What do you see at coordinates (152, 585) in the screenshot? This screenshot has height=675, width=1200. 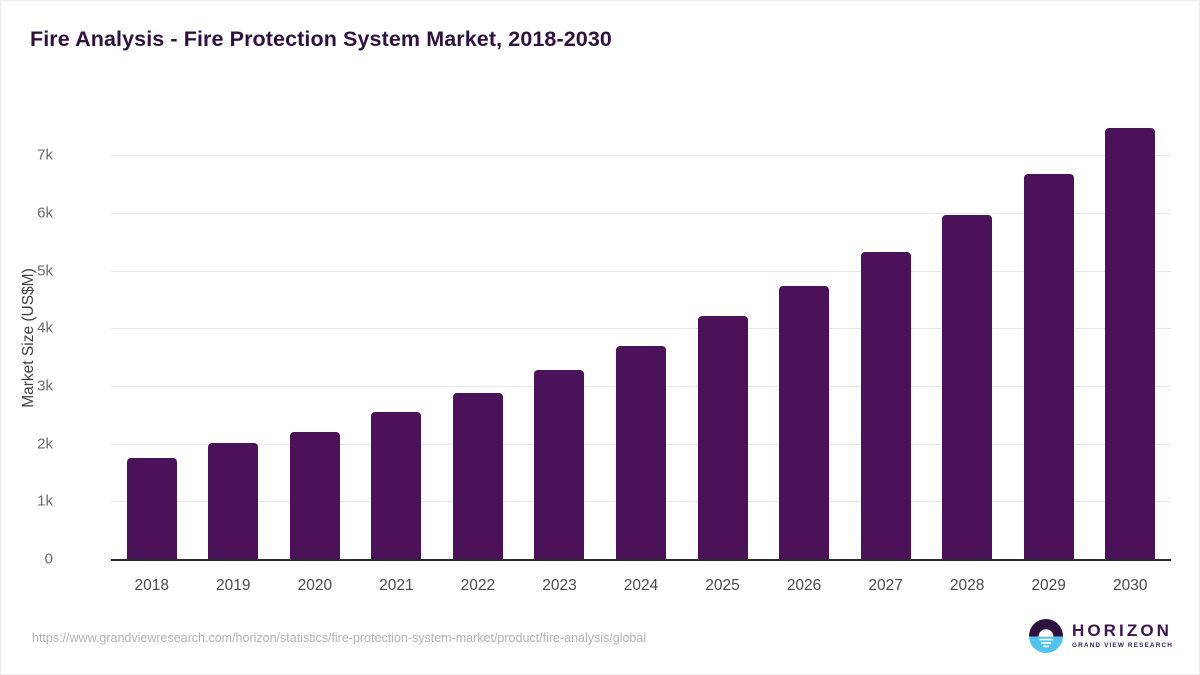 I see `x-axis-tick-label: 2018` at bounding box center [152, 585].